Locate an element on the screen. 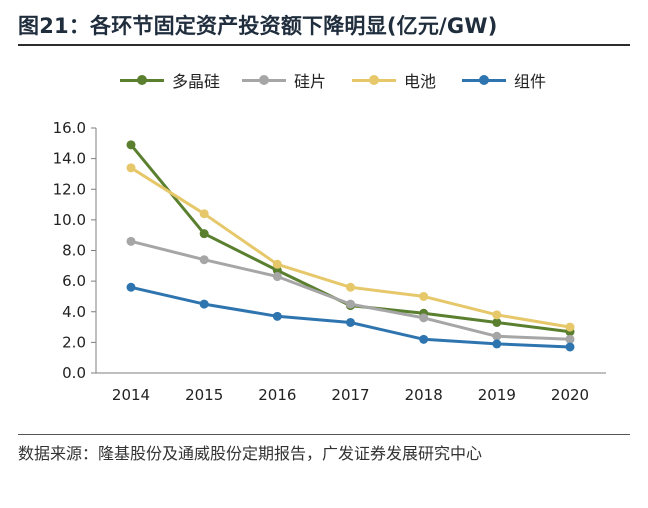  legend-item-cell: 电池 is located at coordinates (394, 80).